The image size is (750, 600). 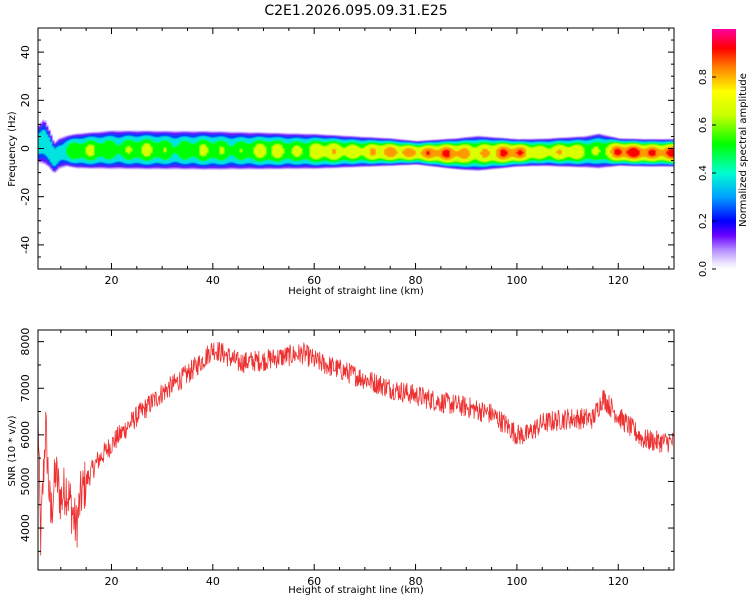 I want to click on snr-y-tick-label: 8000, so click(x=25, y=342).